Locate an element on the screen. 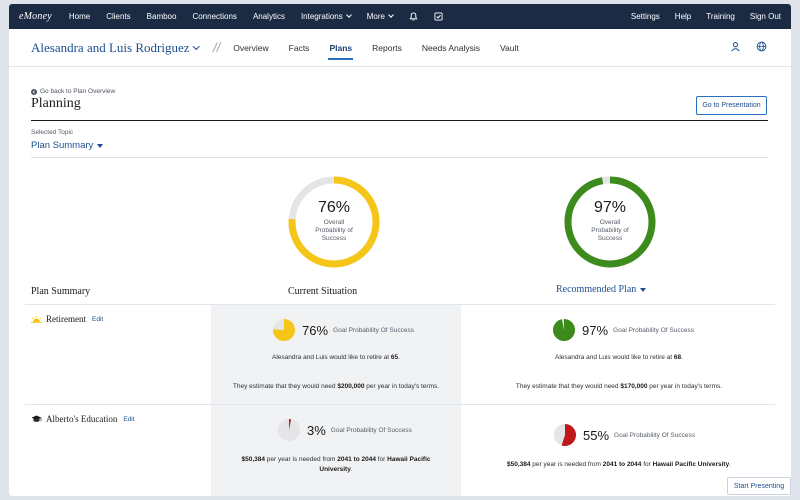 This screenshot has height=500, width=800. retirement-current-goal: 76% Goal Probability Of Success is located at coordinates (343, 330).